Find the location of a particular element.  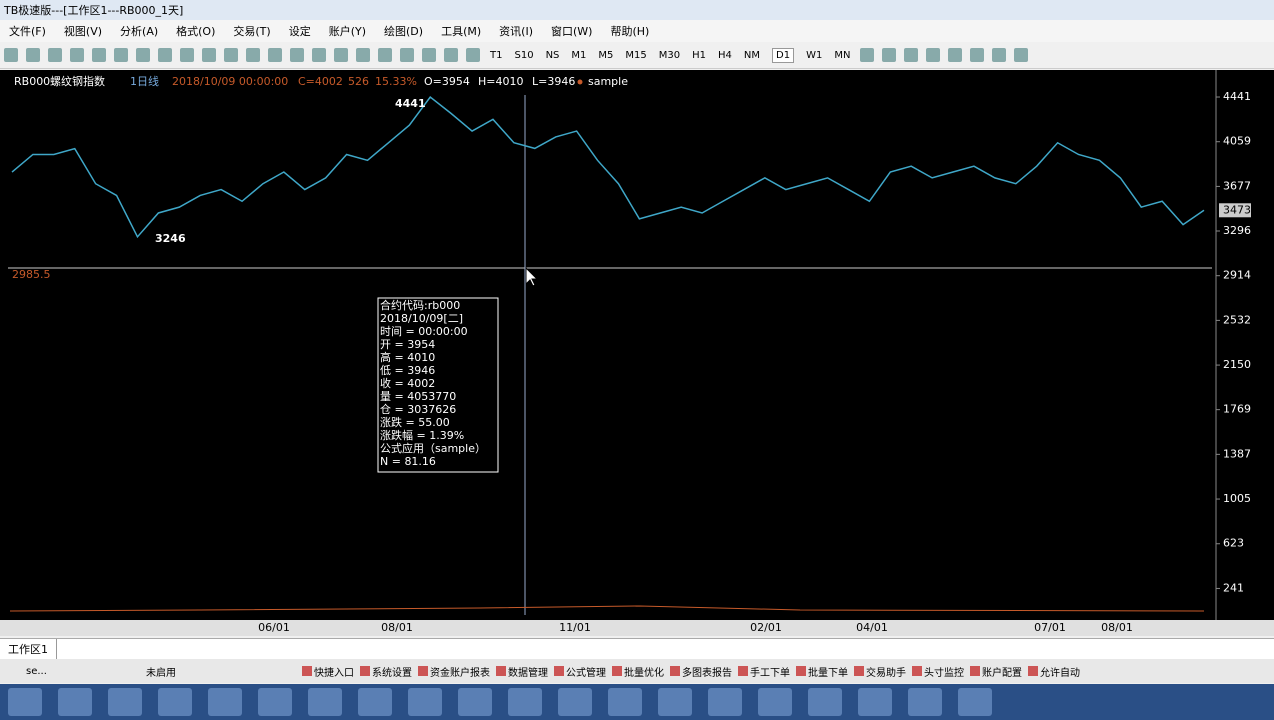

status-button: 交易助手 is located at coordinates (880, 671).